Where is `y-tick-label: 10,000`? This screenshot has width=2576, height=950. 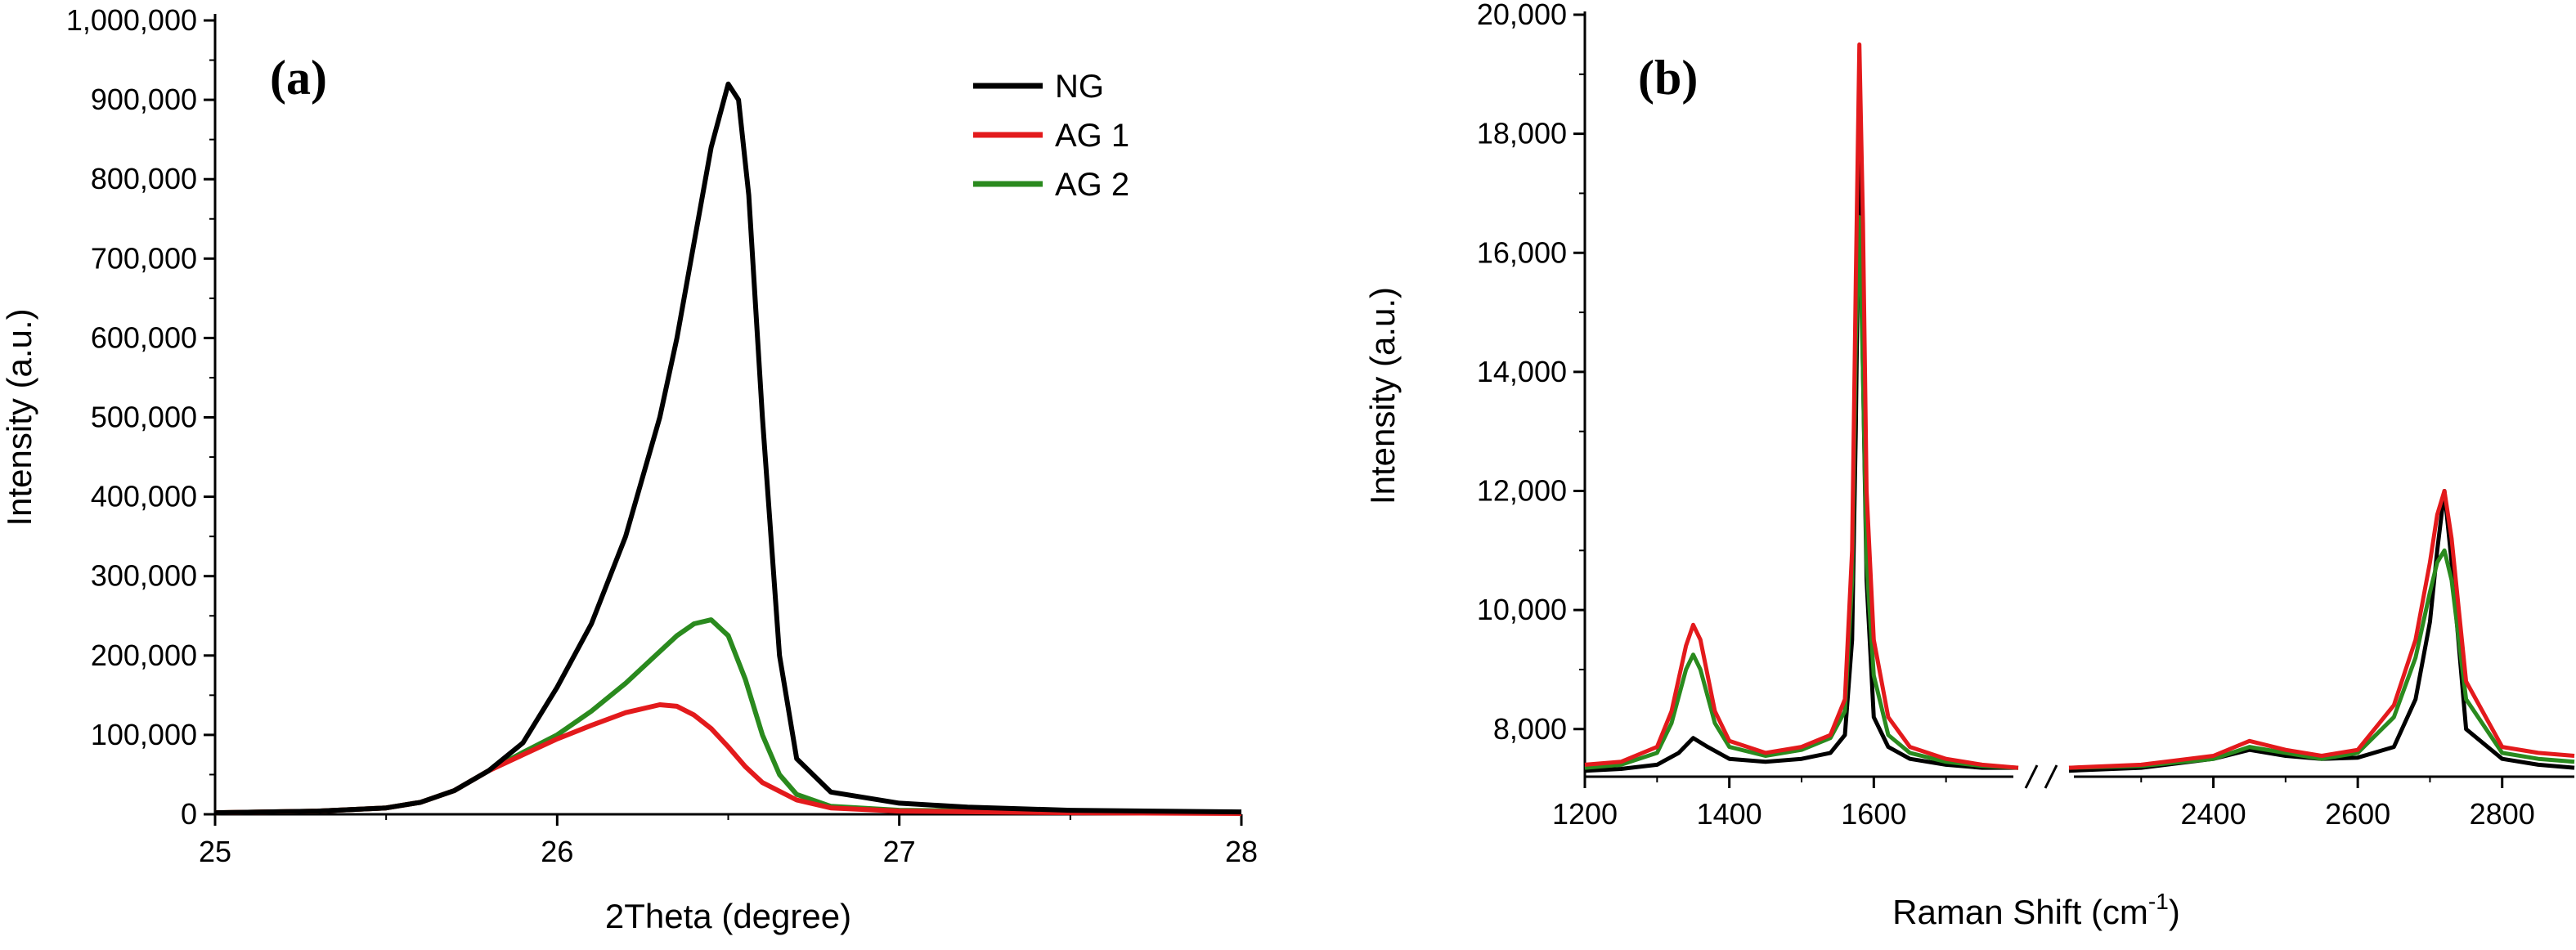
y-tick-label: 10,000 is located at coordinates (1522, 609).